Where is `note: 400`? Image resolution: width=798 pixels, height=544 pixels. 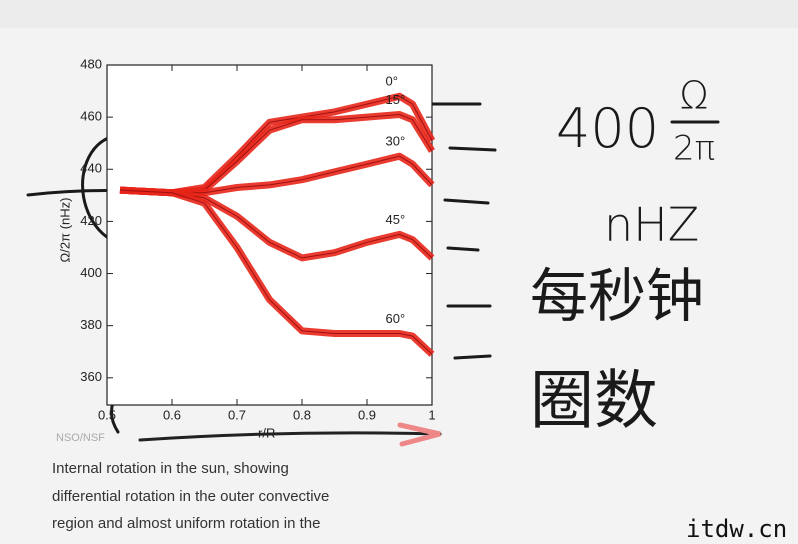 note: 400 is located at coordinates (607, 128).